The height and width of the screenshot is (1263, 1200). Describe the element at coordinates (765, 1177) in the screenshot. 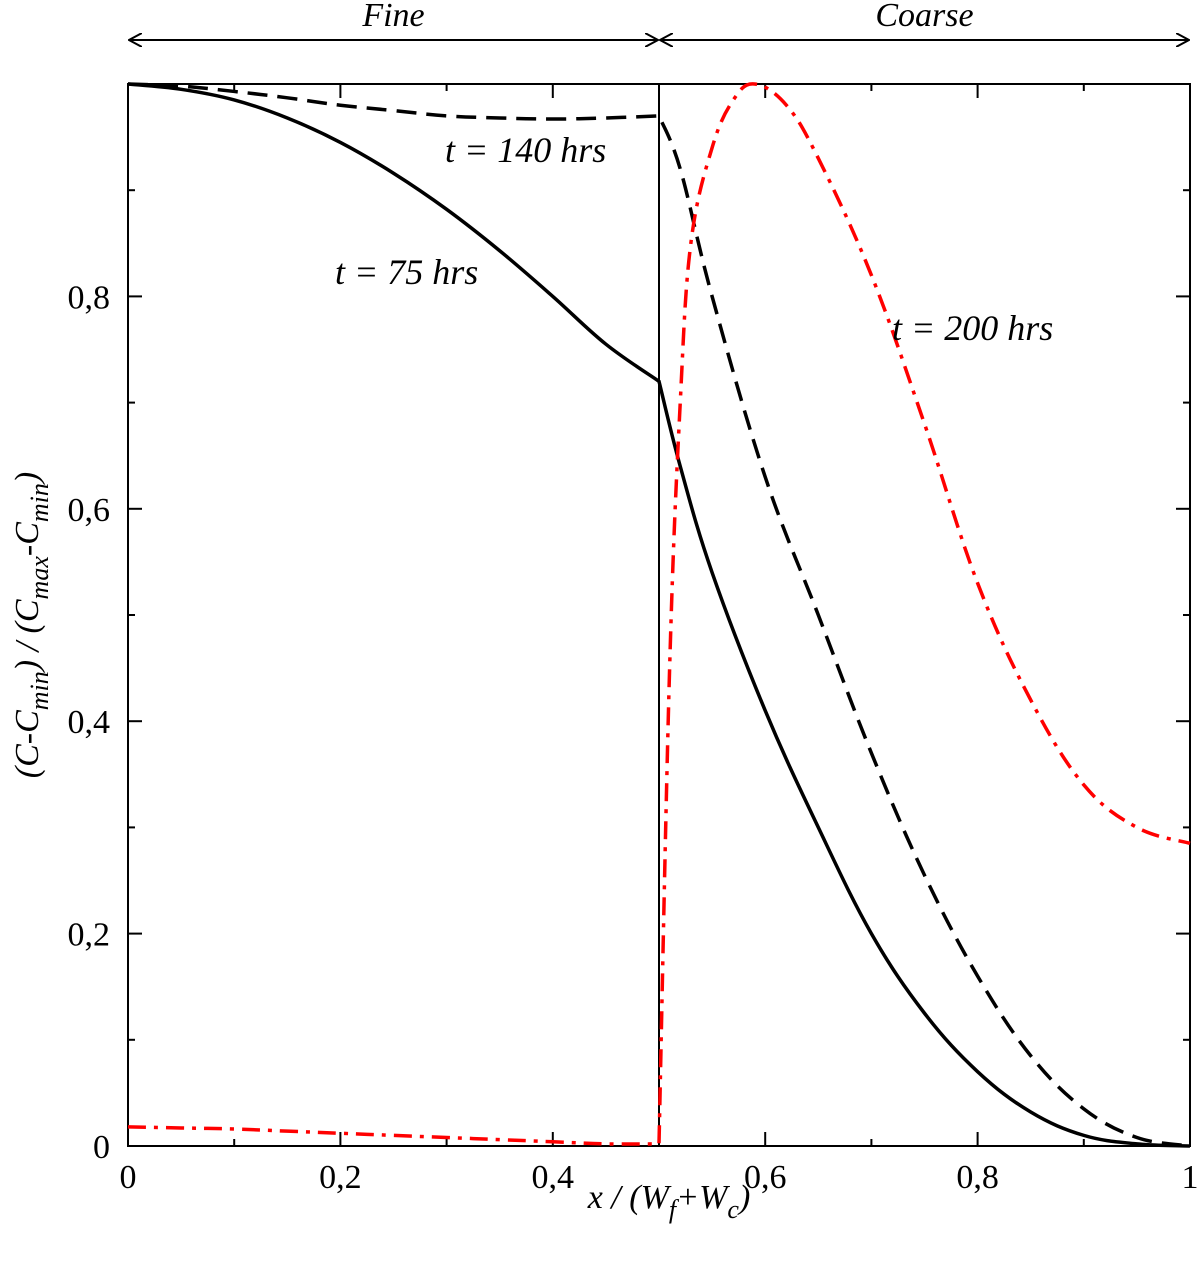

I see `x-tick-label: 0,6` at that location.